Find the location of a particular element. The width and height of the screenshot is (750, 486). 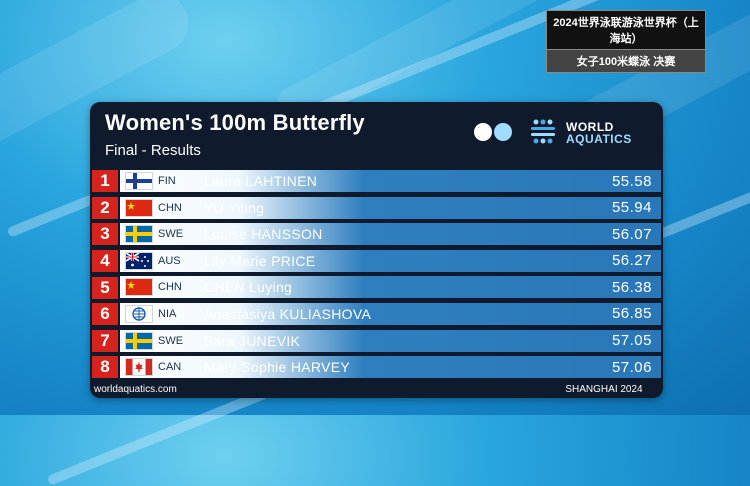

country-code: AUS is located at coordinates (169, 260).